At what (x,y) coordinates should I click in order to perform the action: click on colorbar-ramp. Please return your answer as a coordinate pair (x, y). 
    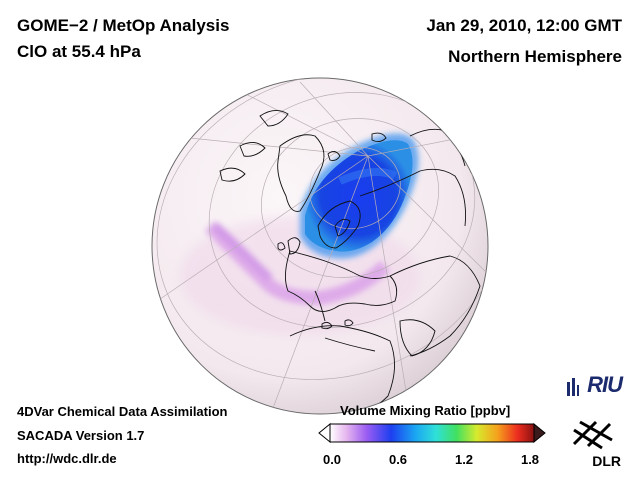
    Looking at the image, I should click on (432, 433).